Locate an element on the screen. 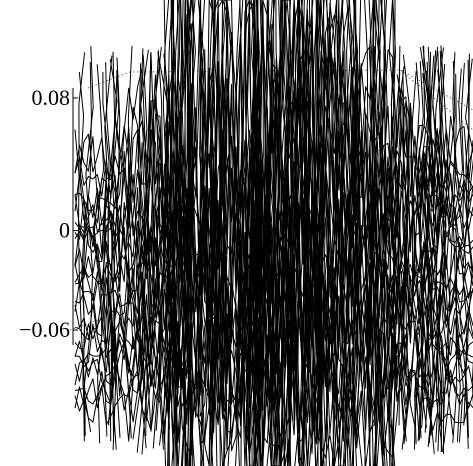 This screenshot has height=466, width=473. z-tick-label-1: 0 is located at coordinates (64, 230).